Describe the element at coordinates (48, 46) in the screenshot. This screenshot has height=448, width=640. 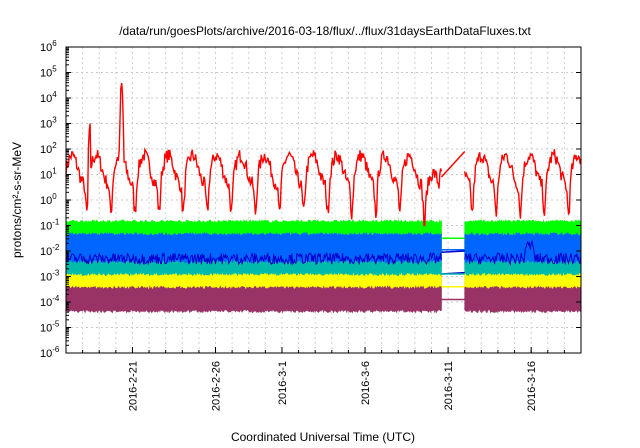
I see `y-tick-label: 10⁶` at that location.